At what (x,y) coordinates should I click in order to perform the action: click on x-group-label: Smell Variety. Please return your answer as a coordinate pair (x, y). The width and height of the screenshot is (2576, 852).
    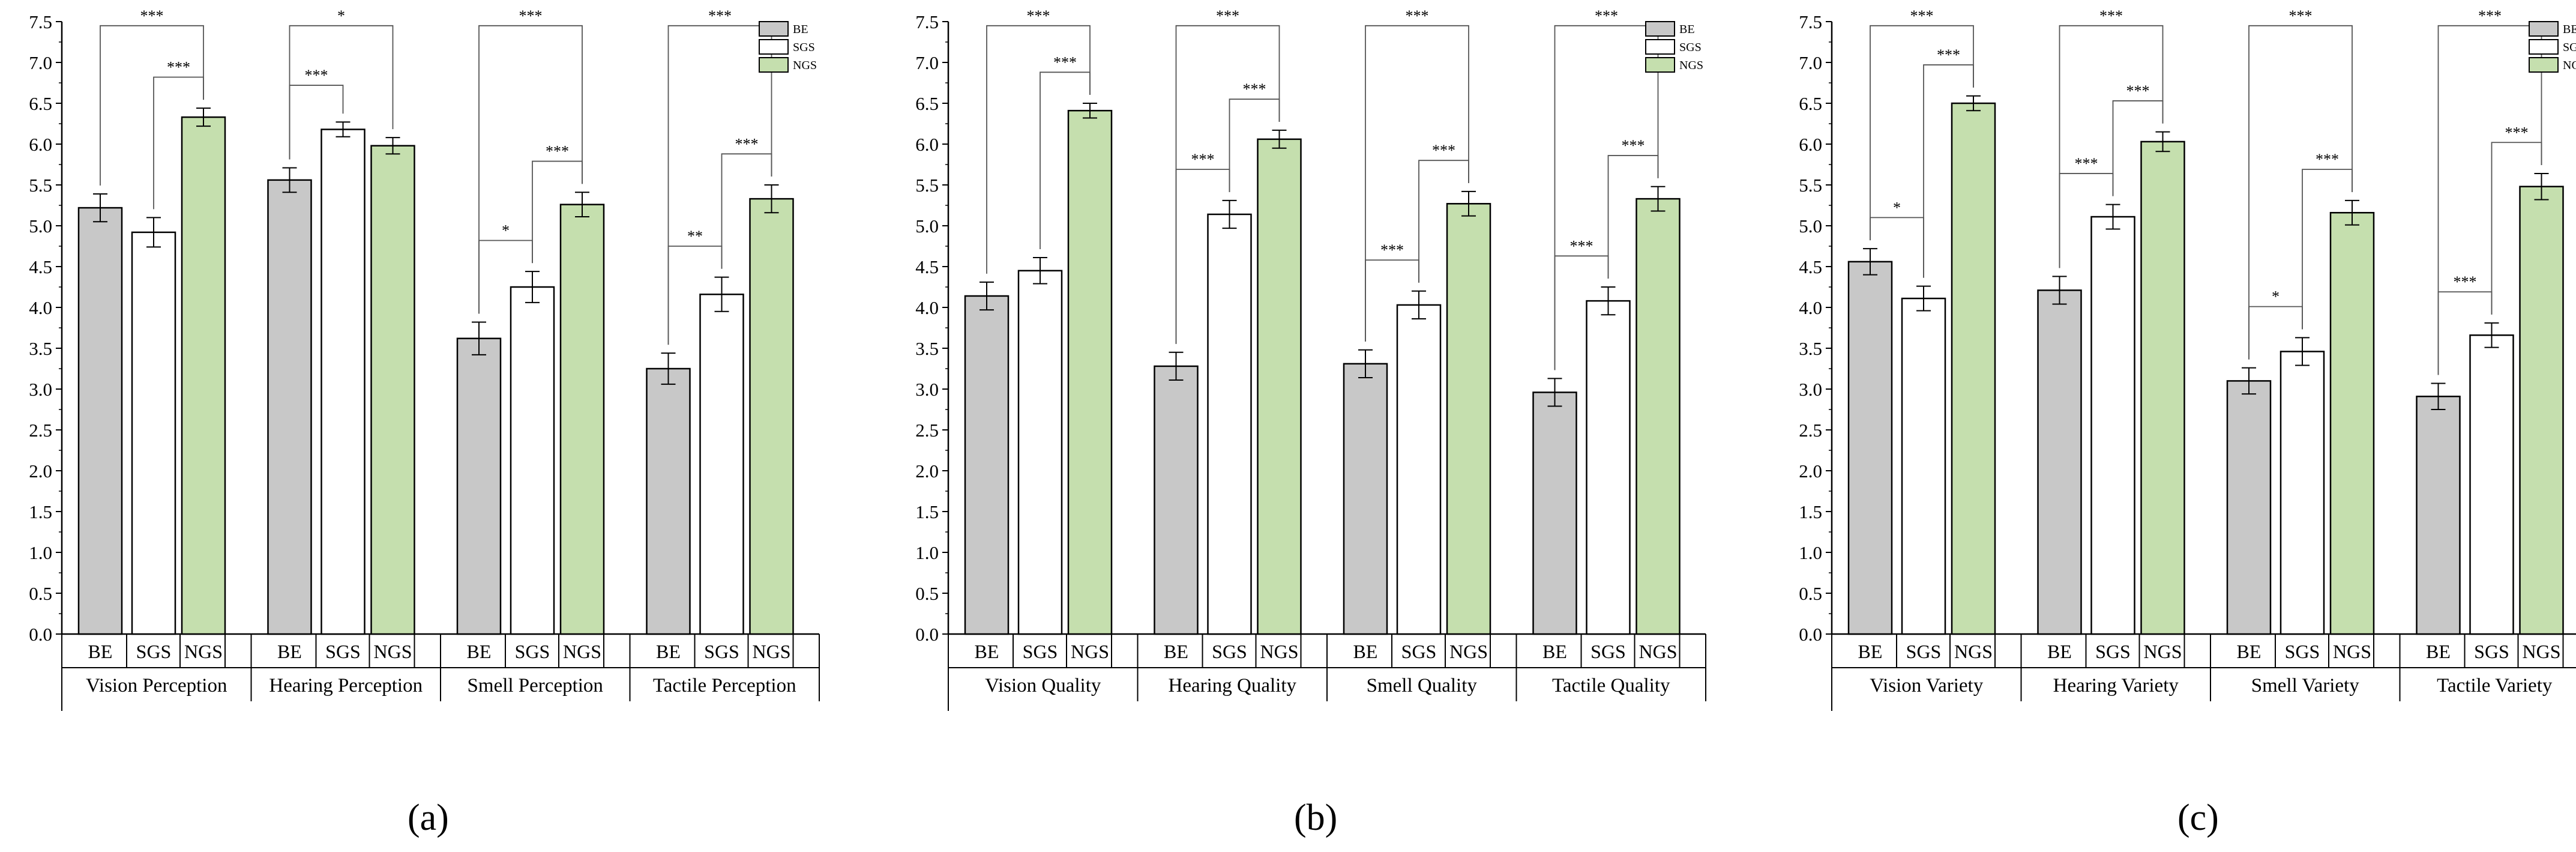
    Looking at the image, I should click on (2305, 685).